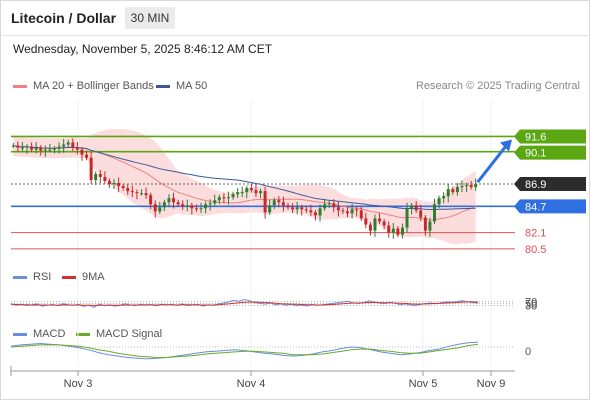 The image size is (590, 400). What do you see at coordinates (93, 277) in the screenshot?
I see `legend-9ma-label: 9MA` at bounding box center [93, 277].